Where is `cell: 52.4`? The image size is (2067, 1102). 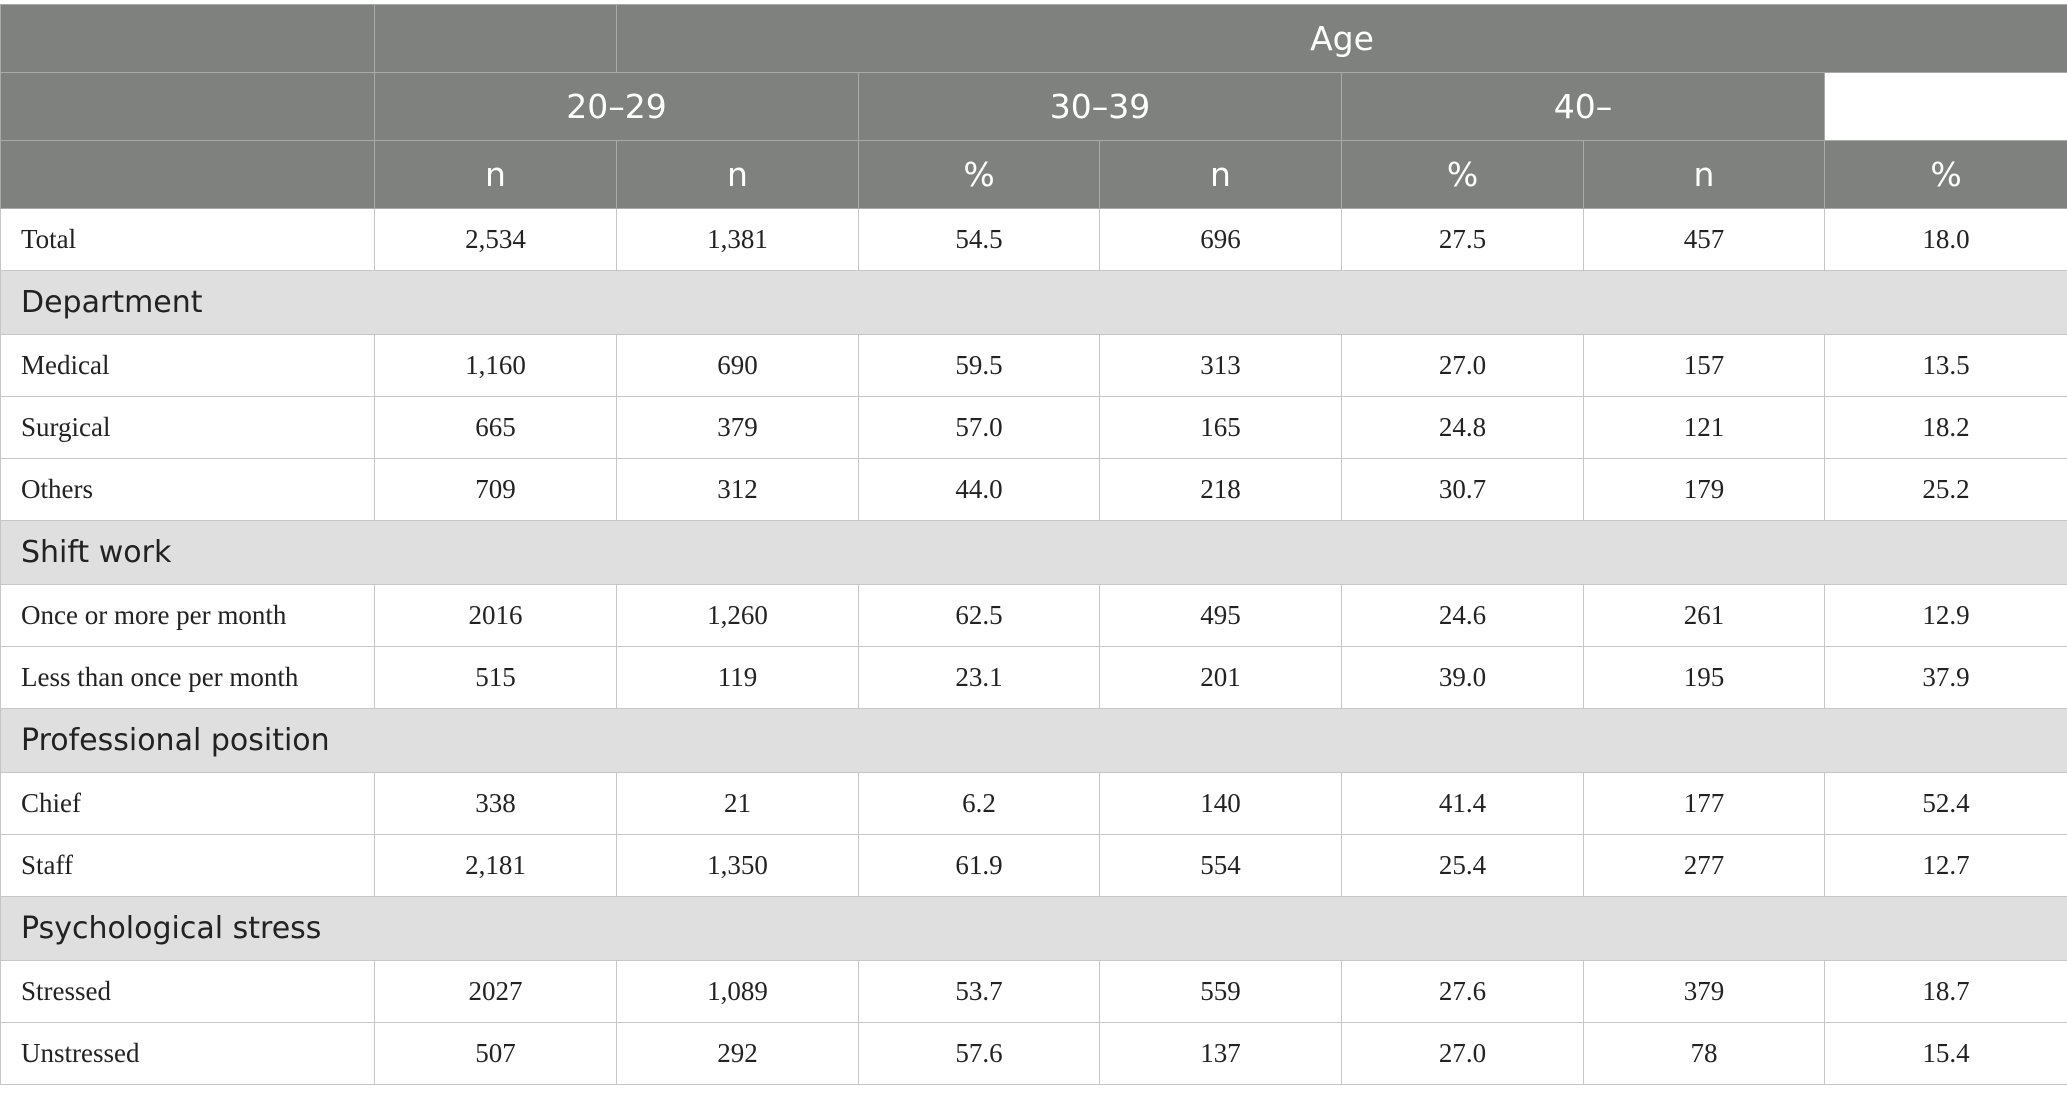
cell: 52.4 is located at coordinates (1945, 803).